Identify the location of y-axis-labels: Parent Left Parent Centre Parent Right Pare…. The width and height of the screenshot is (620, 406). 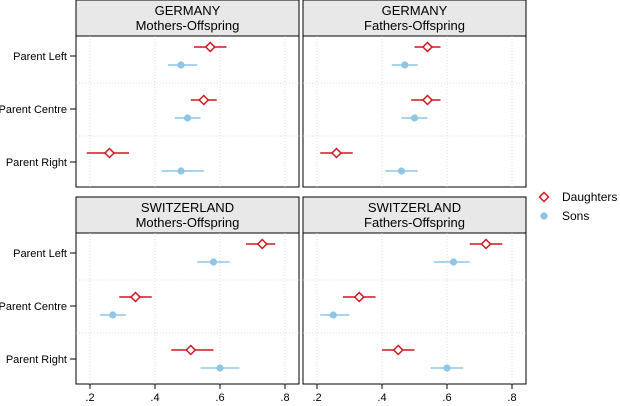
(38, 208).